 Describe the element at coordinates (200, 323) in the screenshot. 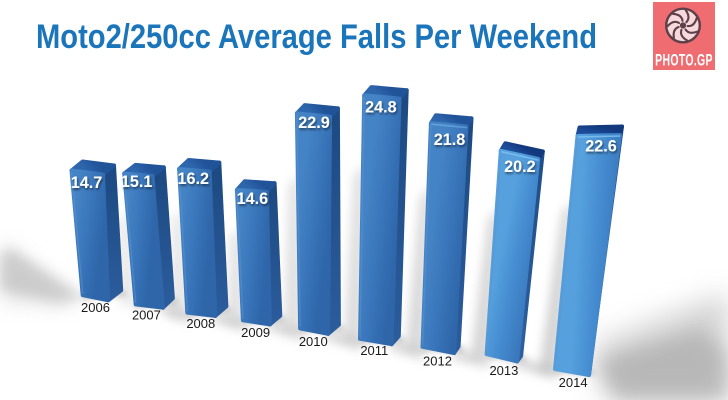

I see `svg-text: 2008` at that location.